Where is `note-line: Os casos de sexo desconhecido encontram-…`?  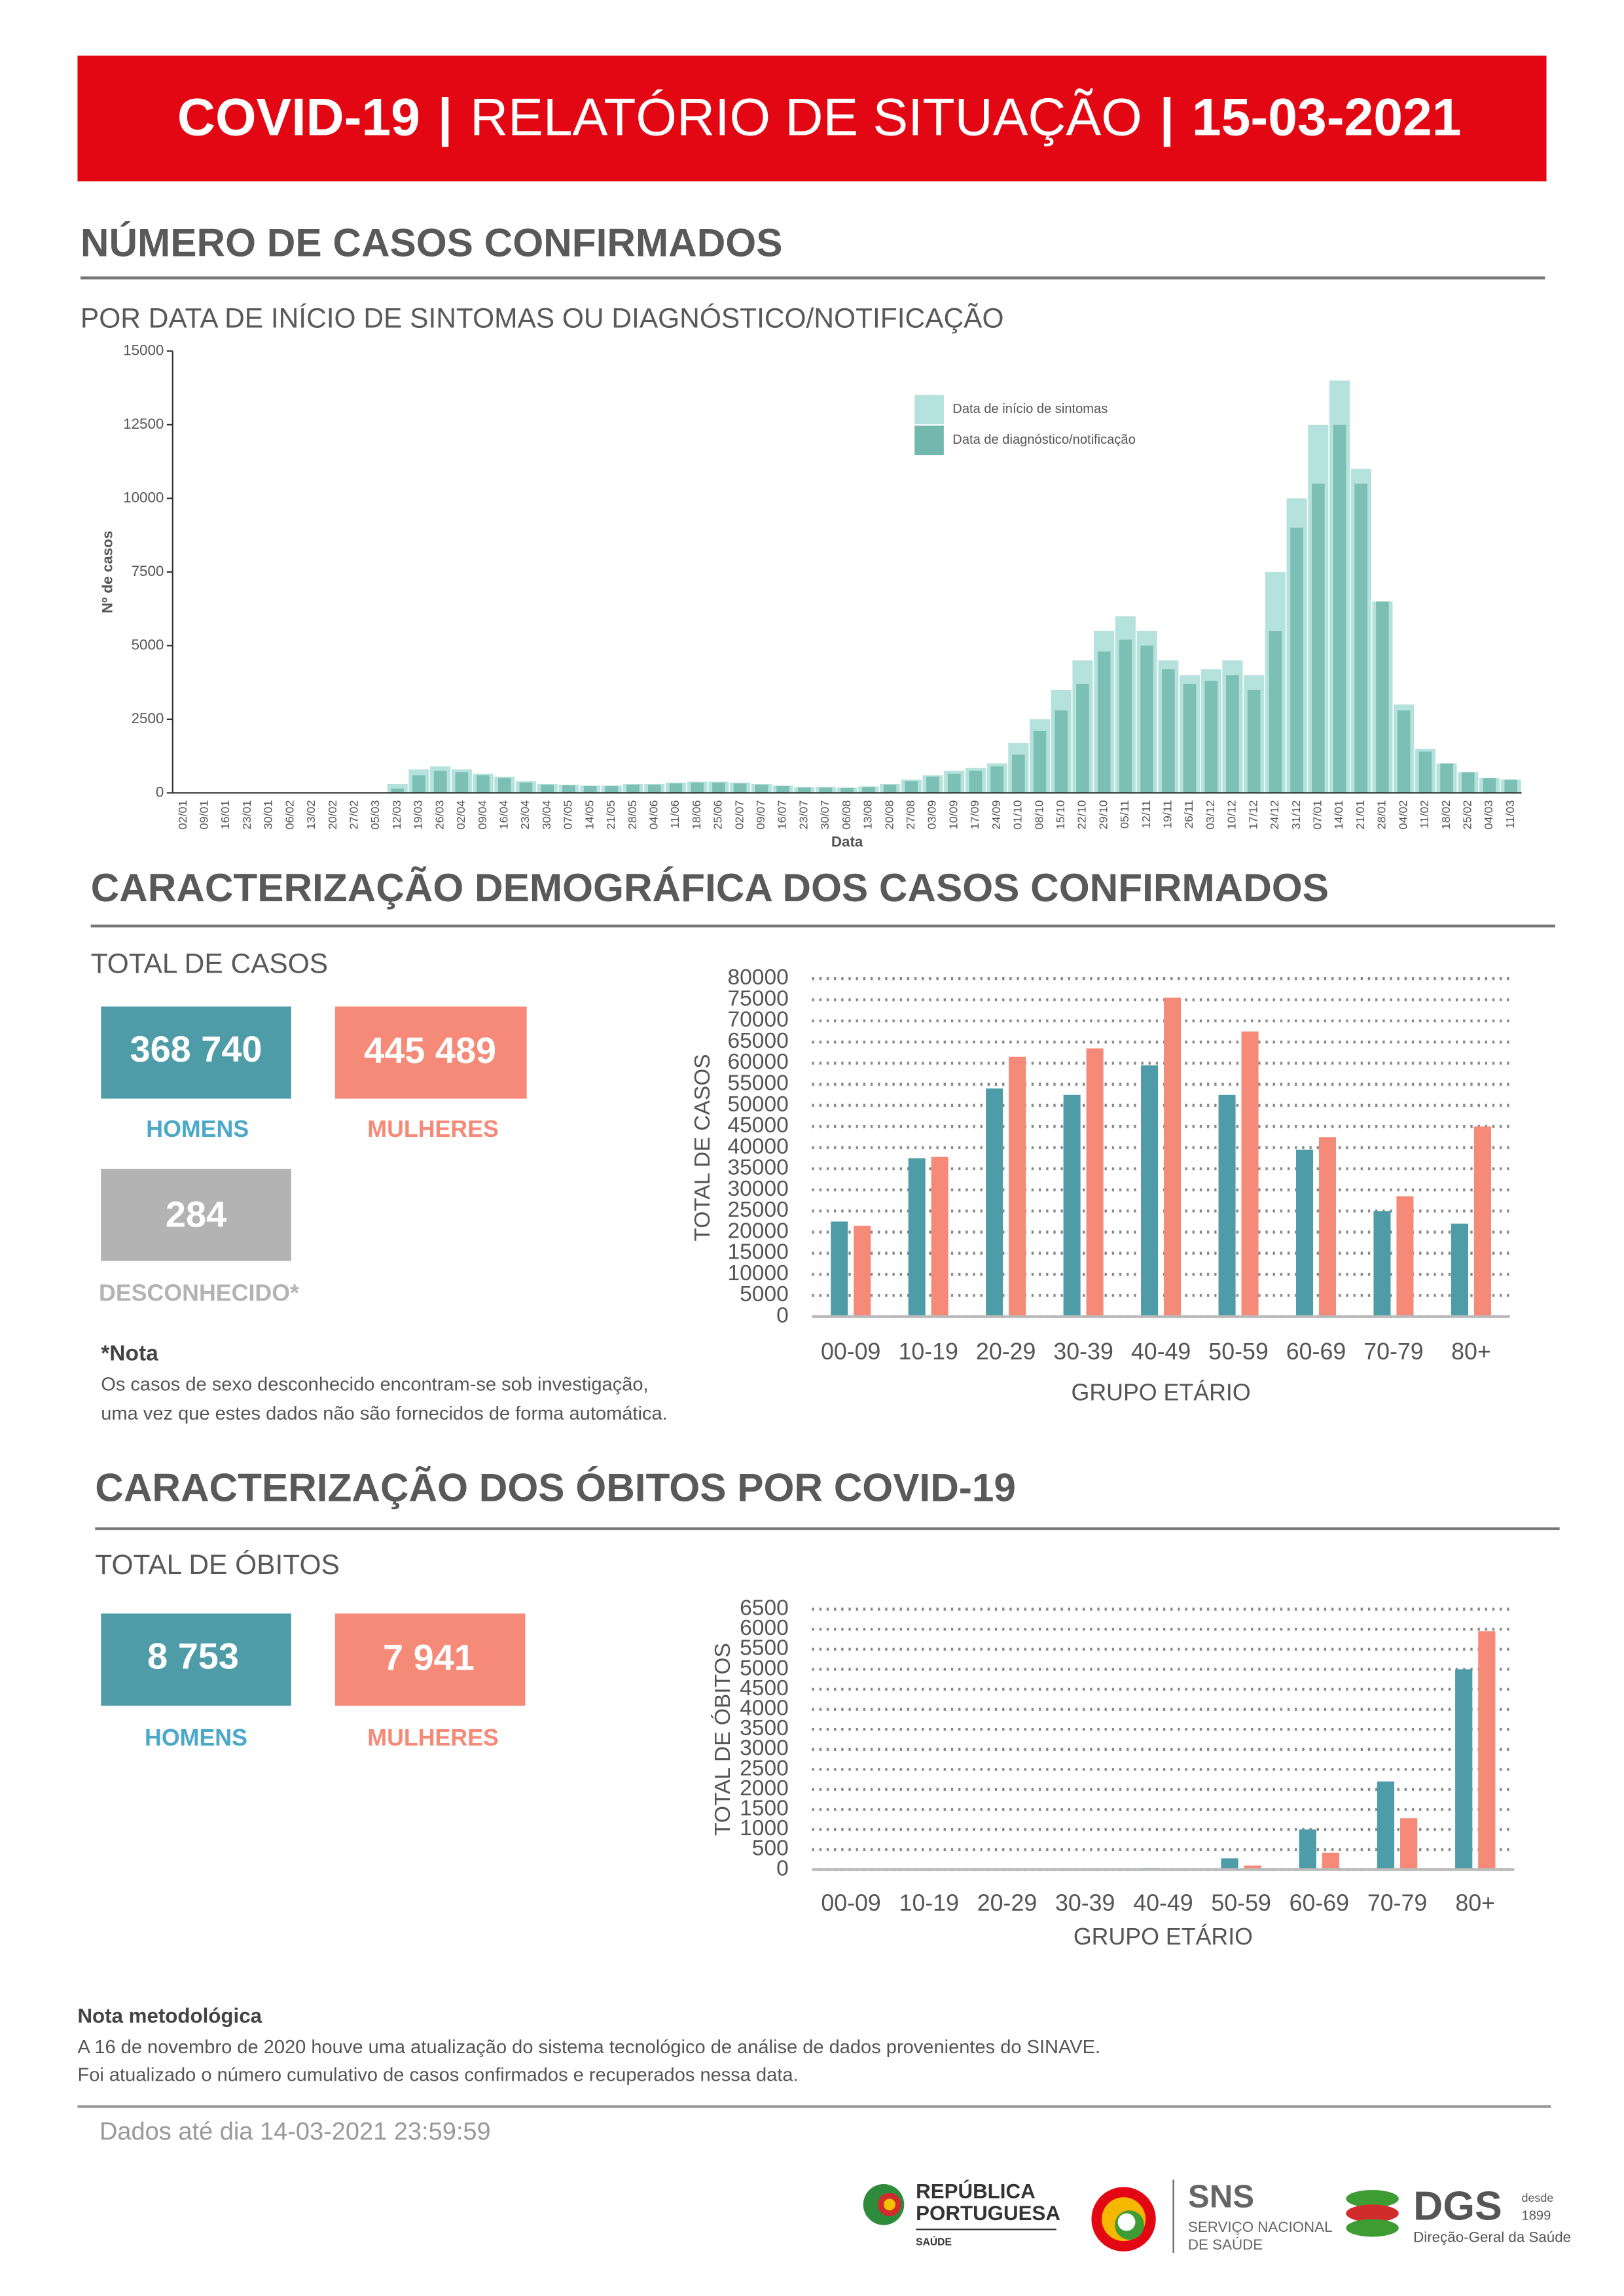
note-line: Os casos de sexo desconhecido encontram-… is located at coordinates (374, 1385).